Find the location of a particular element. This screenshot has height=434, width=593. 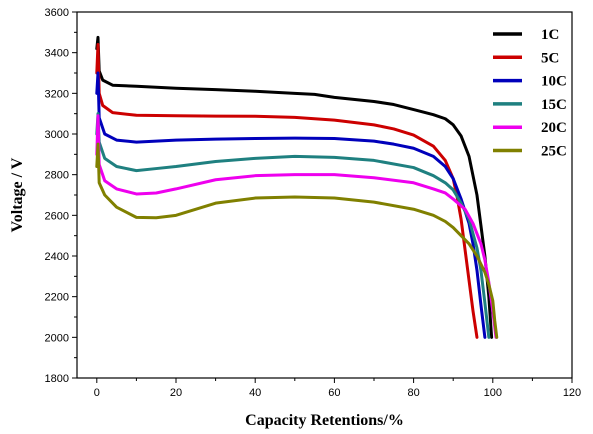

y-tick-label: 3400 is located at coordinates (57, 54).